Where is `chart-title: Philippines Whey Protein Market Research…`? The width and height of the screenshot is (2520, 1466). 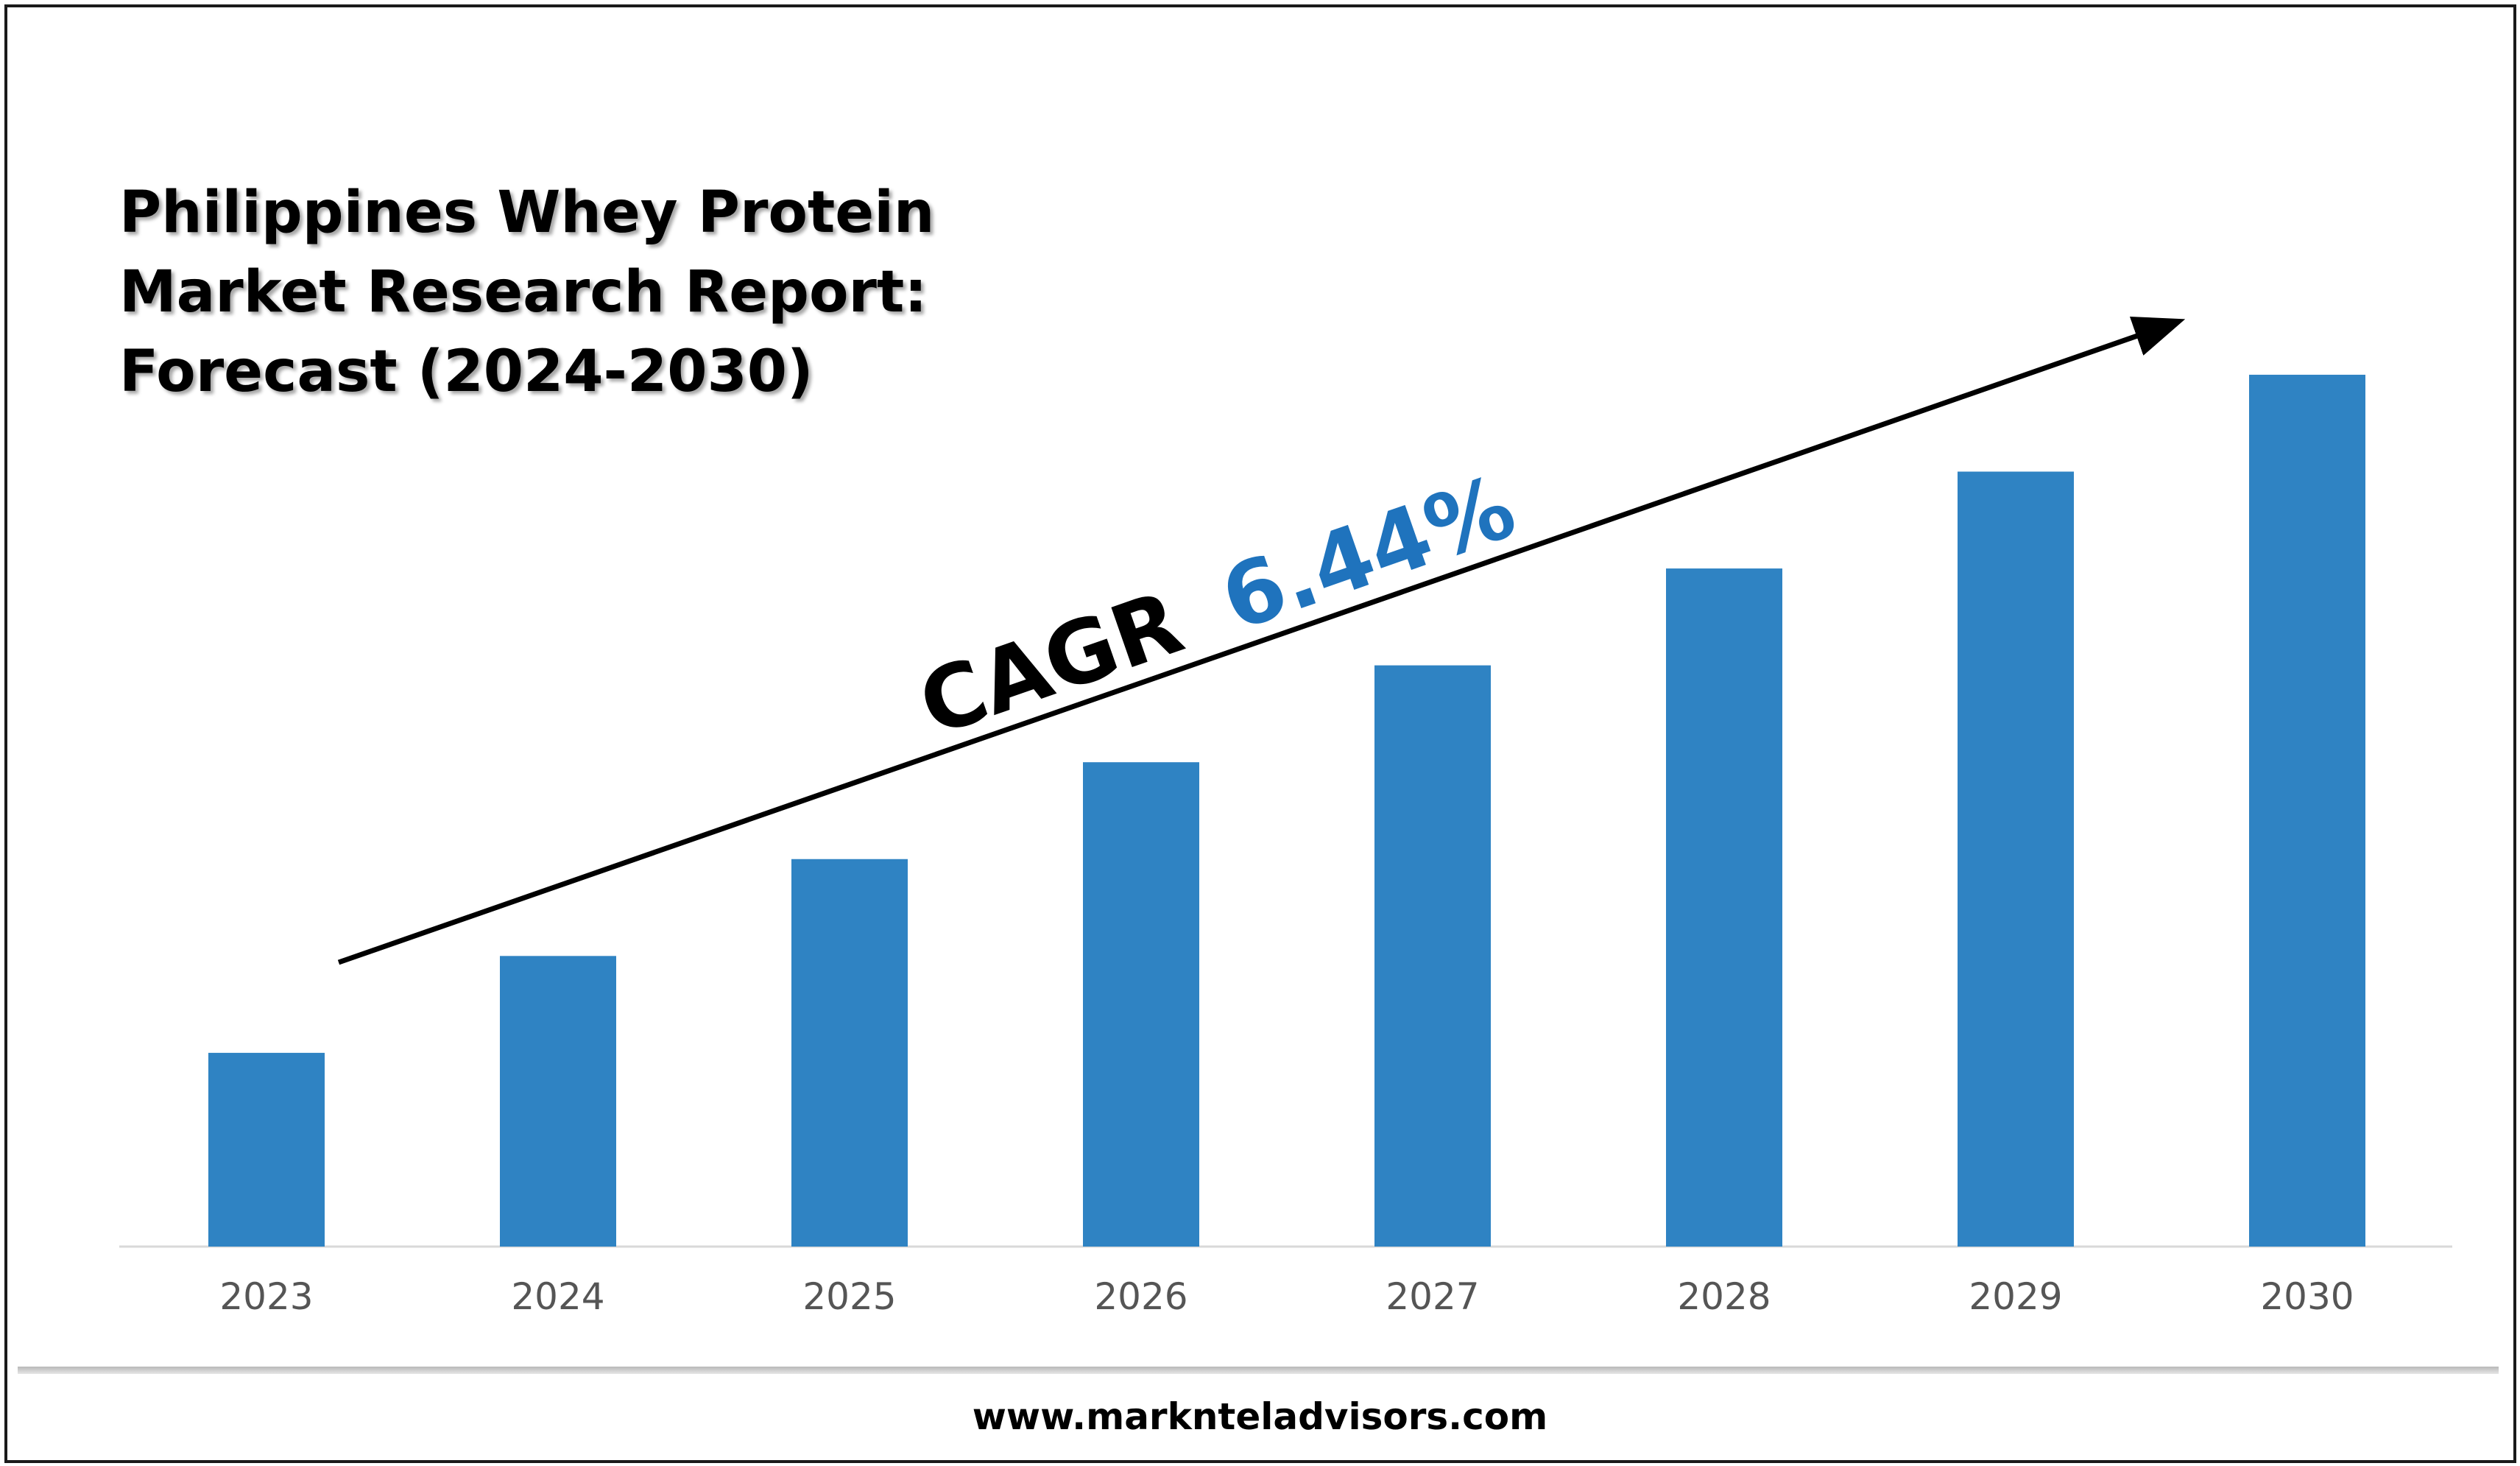
chart-title: Philippines Whey Protein Market Research… is located at coordinates (561, 292).